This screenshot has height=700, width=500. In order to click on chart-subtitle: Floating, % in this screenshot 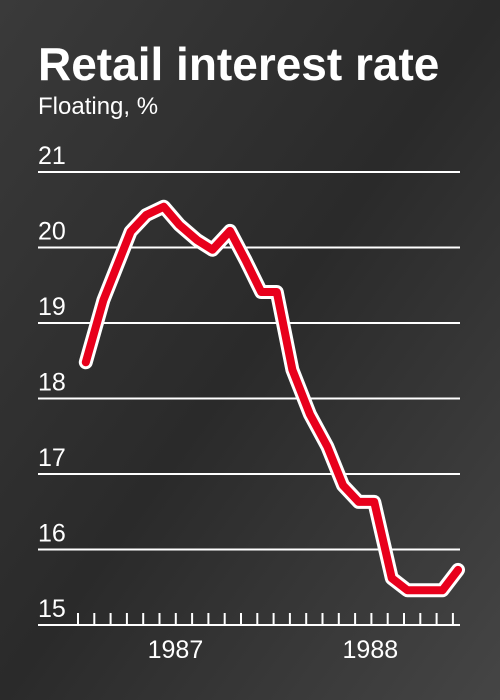, I will do `click(98, 106)`.